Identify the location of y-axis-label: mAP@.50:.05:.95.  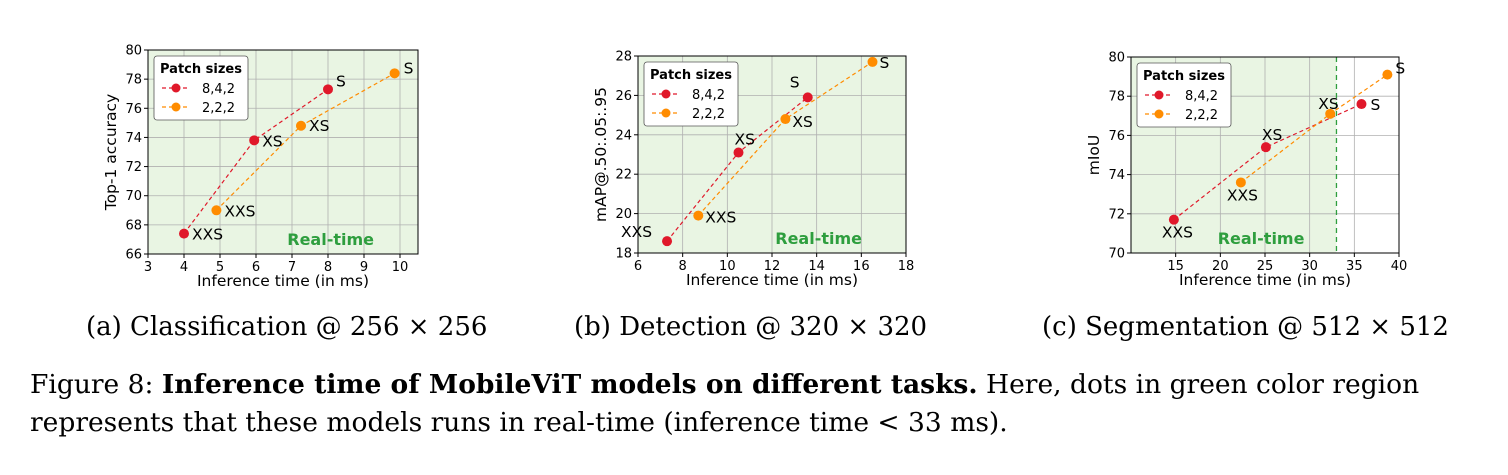
(601, 154).